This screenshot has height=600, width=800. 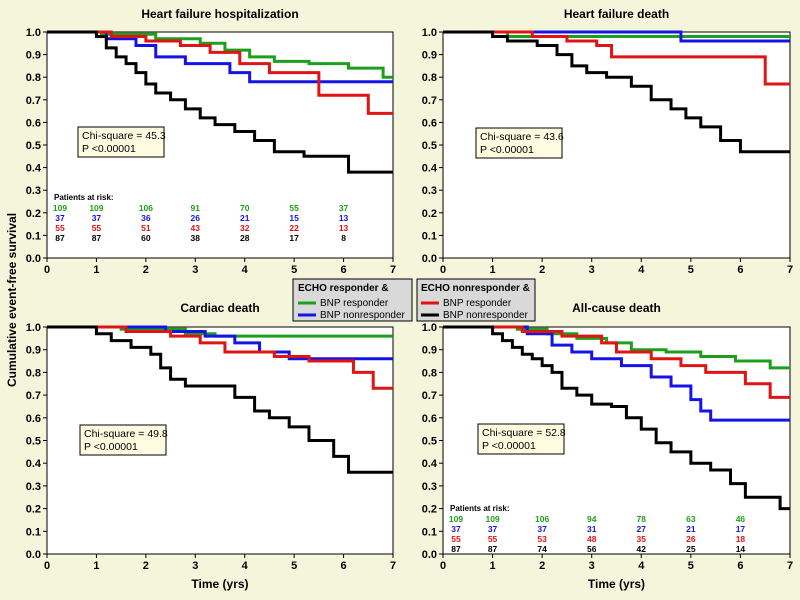 What do you see at coordinates (220, 57) in the screenshot?
I see `survival-curve-blue` at bounding box center [220, 57].